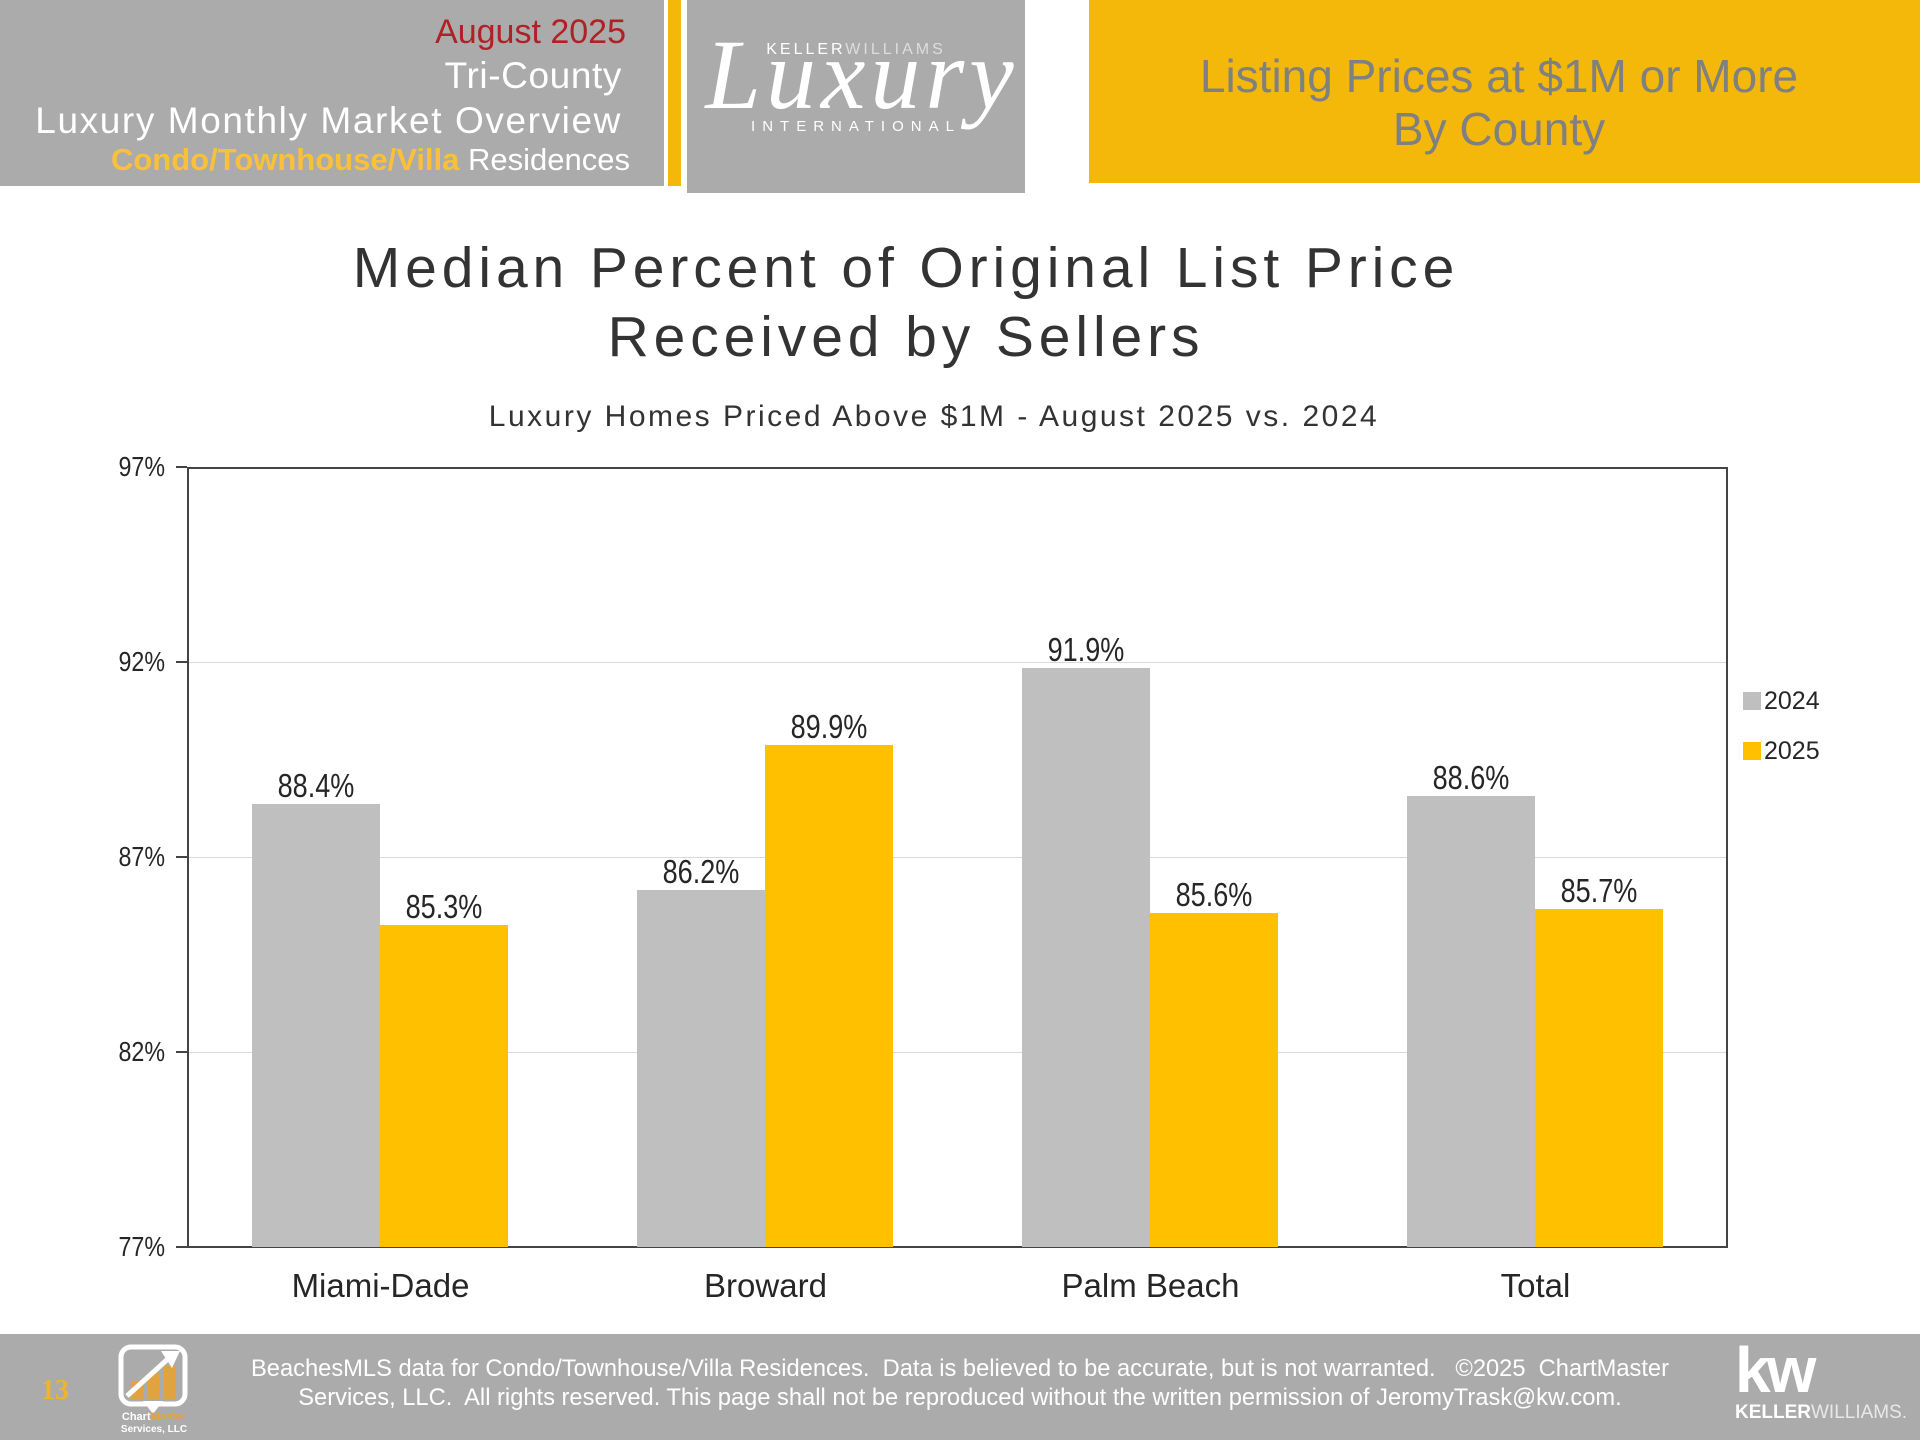 The image size is (1920, 1441). I want to click on svg-text: ChartMaster, so click(154, 1417).